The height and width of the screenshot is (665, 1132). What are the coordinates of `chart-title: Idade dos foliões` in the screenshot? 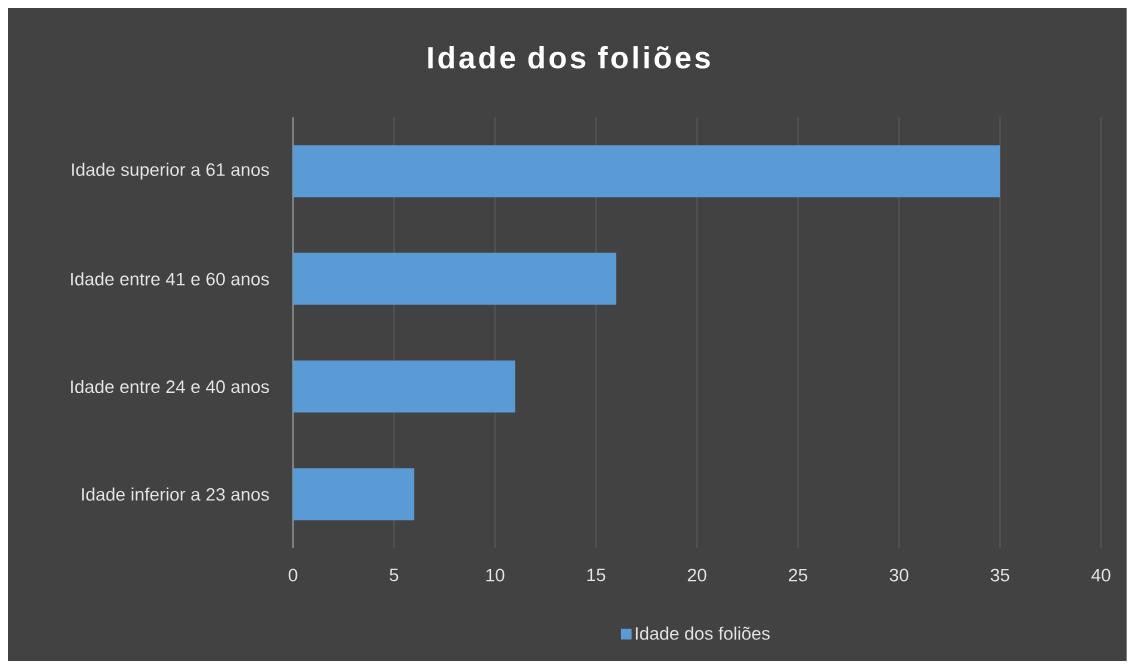 It's located at (569, 57).